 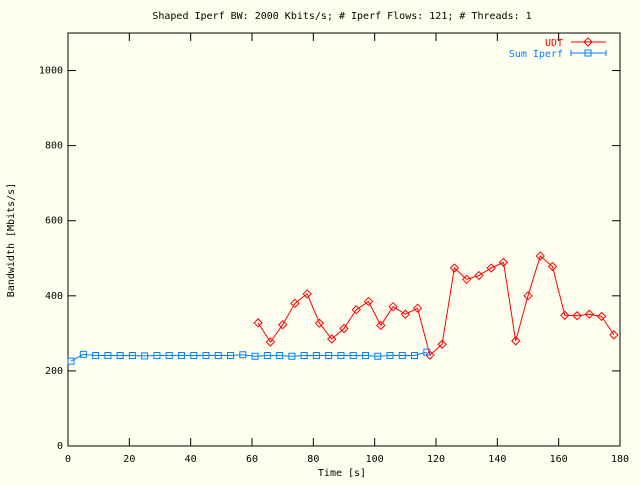 What do you see at coordinates (313, 459) in the screenshot?
I see `x-tick-label: 80` at bounding box center [313, 459].